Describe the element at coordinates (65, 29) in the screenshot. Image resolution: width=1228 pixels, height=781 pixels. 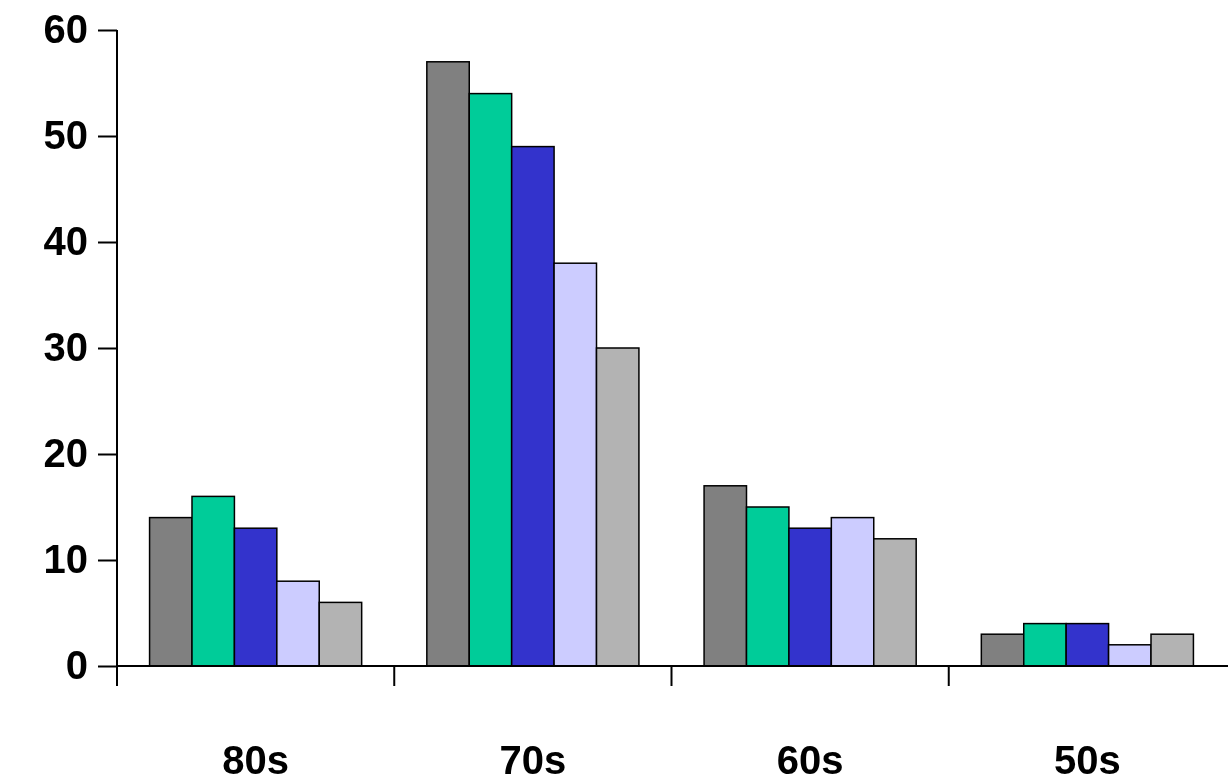
I see `y-tick-label: 60` at that location.